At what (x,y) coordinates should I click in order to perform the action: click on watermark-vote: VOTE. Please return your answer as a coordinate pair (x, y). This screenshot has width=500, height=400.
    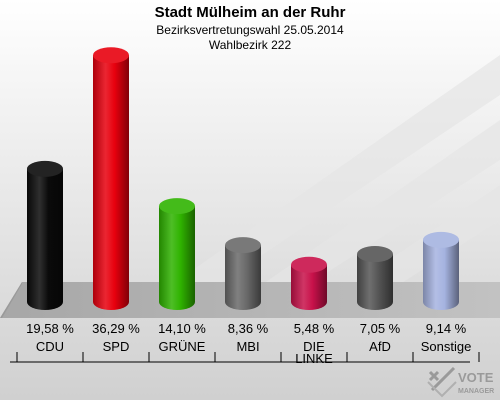
    Looking at the image, I should click on (476, 377).